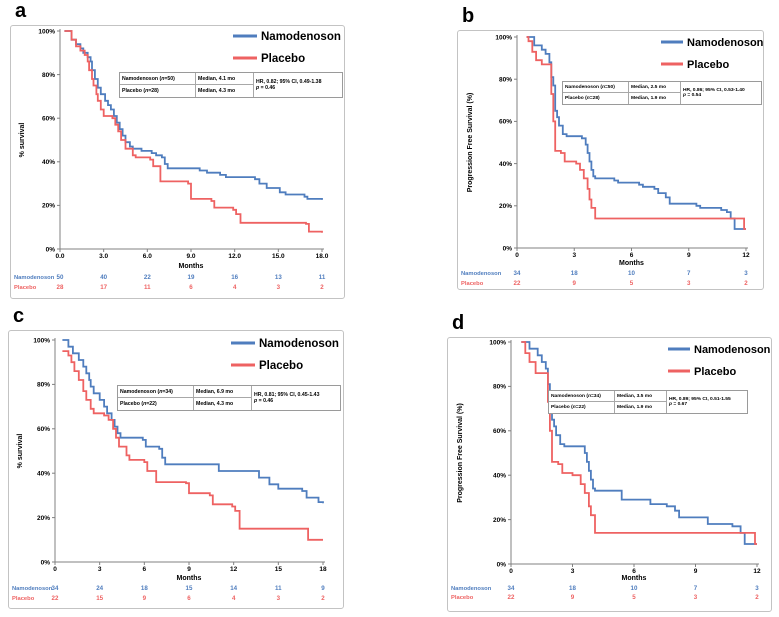 The width and height of the screenshot is (779, 617). I want to click on y-tick-label: 40%, so click(43, 474).